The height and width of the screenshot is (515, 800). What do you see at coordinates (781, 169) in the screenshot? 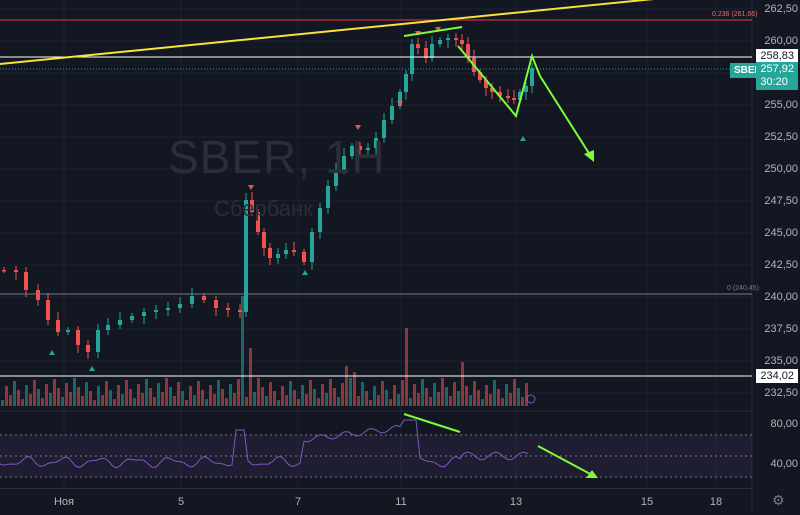
I see `price-tick: 250,00` at bounding box center [781, 169].